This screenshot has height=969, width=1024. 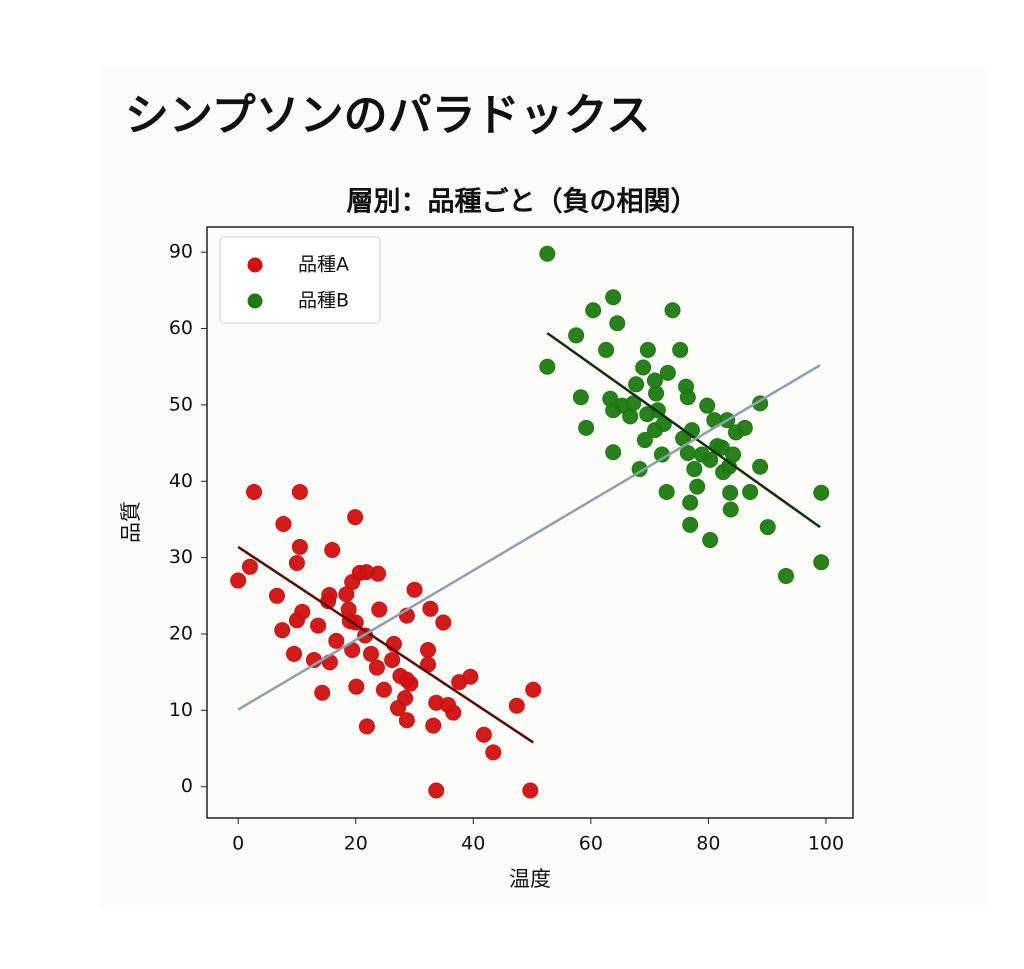 What do you see at coordinates (530, 879) in the screenshot?
I see `x-axis-label: 温度` at bounding box center [530, 879].